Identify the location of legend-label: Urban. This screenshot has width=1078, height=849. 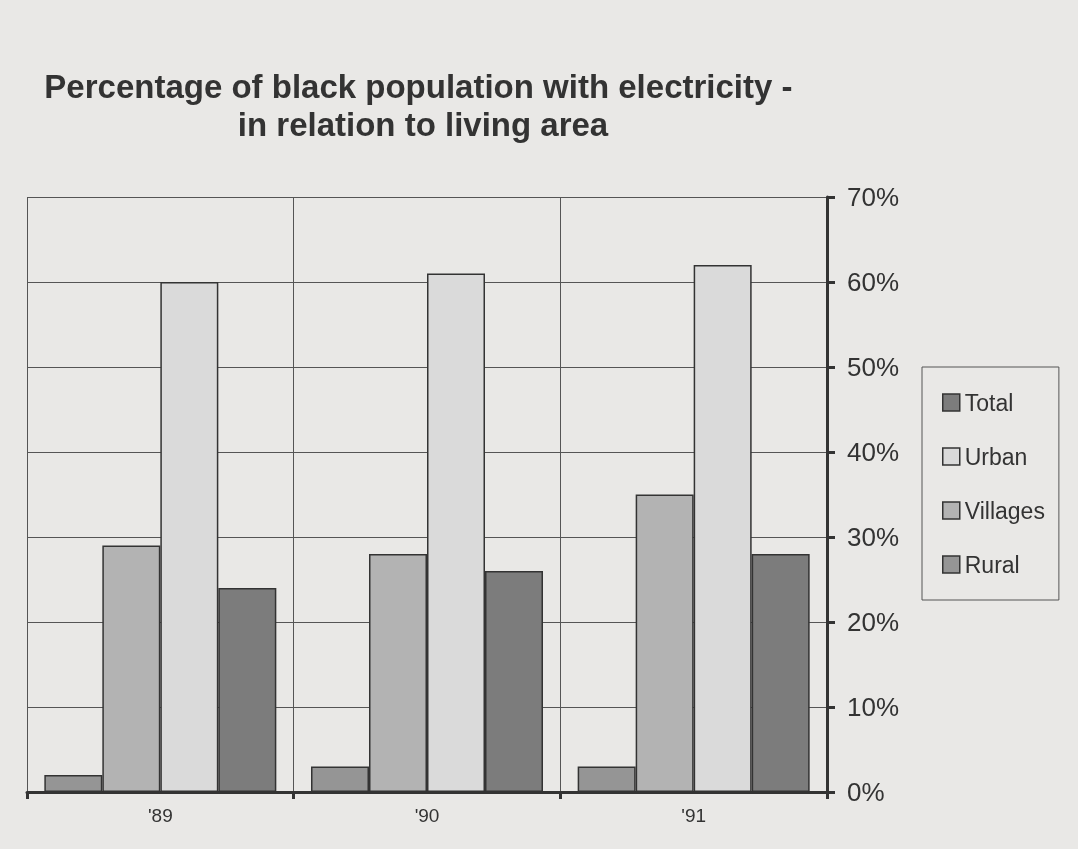
(996, 456).